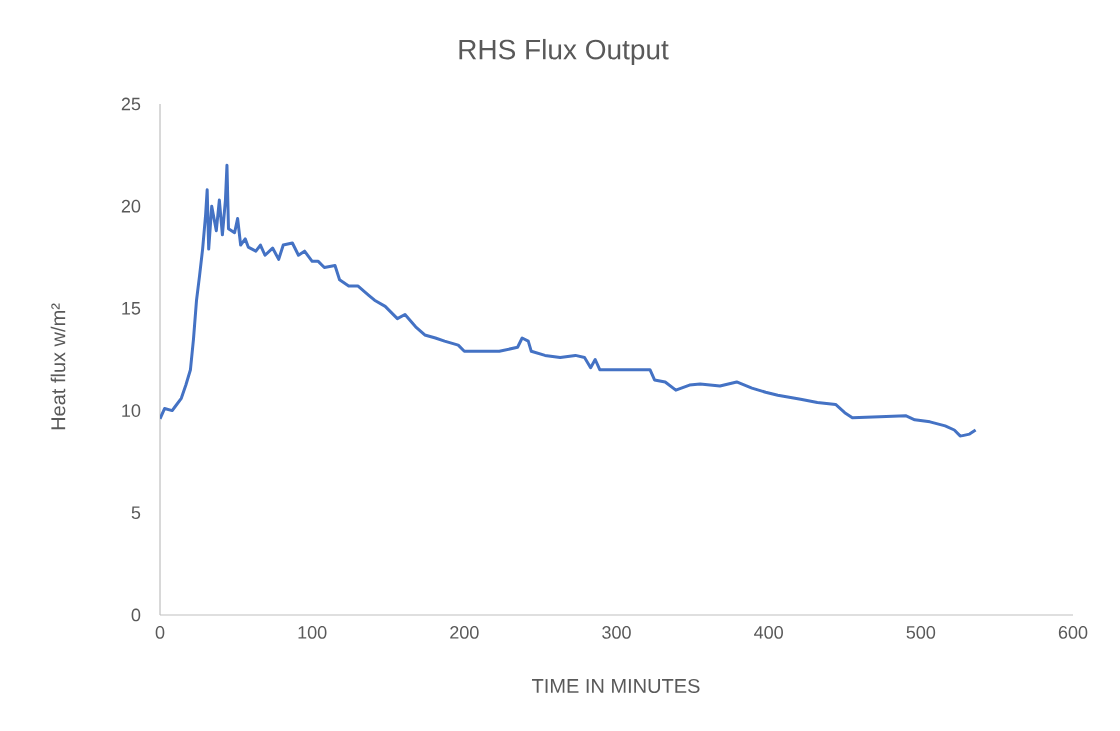  I want to click on y-tick-label: 0, so click(136, 615).